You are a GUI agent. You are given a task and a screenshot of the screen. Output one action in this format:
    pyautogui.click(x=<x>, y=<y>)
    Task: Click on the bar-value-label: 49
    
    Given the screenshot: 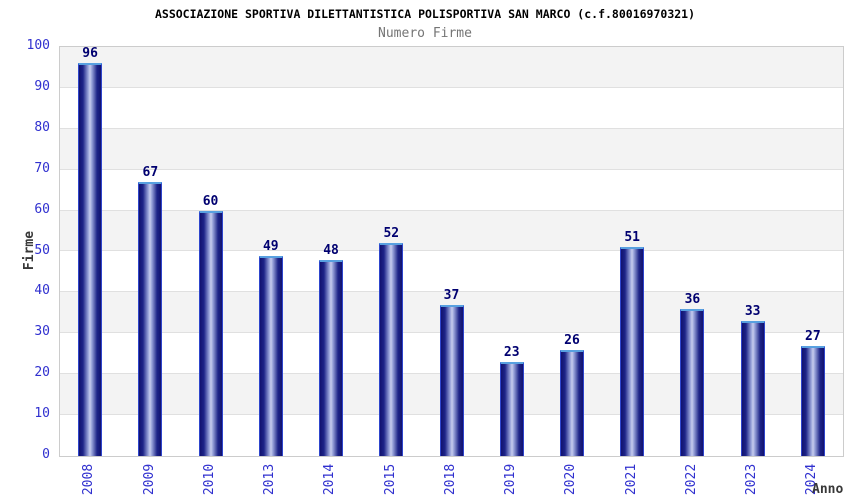 What is the action you would take?
    pyautogui.click(x=270, y=246)
    